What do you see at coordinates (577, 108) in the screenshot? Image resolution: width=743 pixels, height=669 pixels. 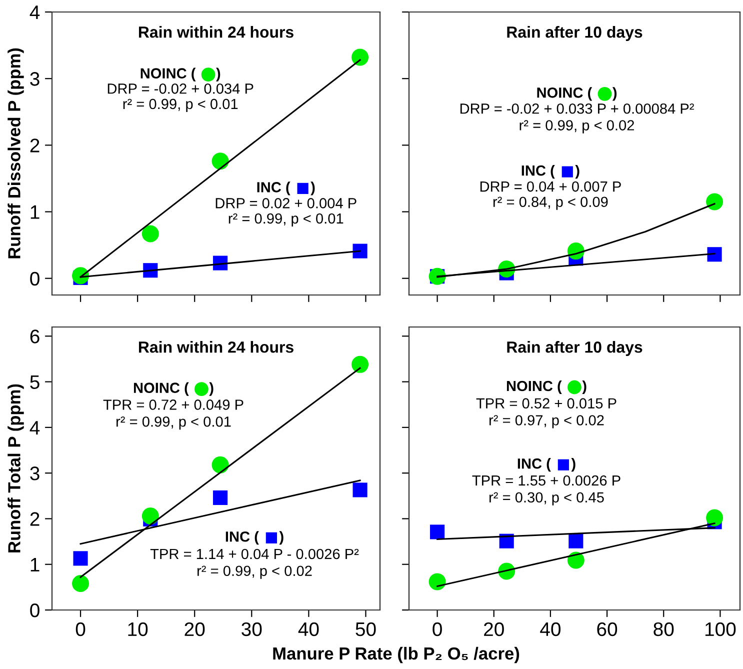 I see `annotation: DRP = -0.02 + 0.033 P + 0.00084 P²` at bounding box center [577, 108].